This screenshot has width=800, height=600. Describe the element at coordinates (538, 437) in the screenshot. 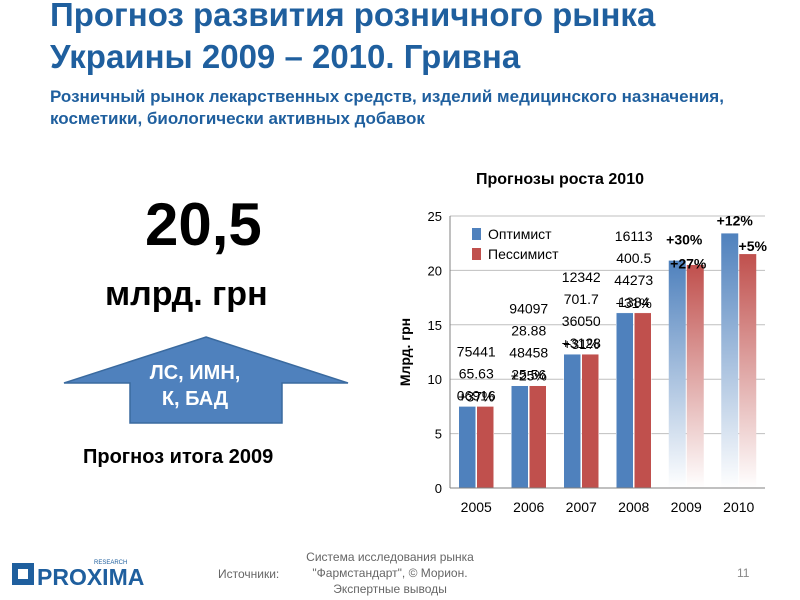

I see `bar-pessimist-2006` at that location.